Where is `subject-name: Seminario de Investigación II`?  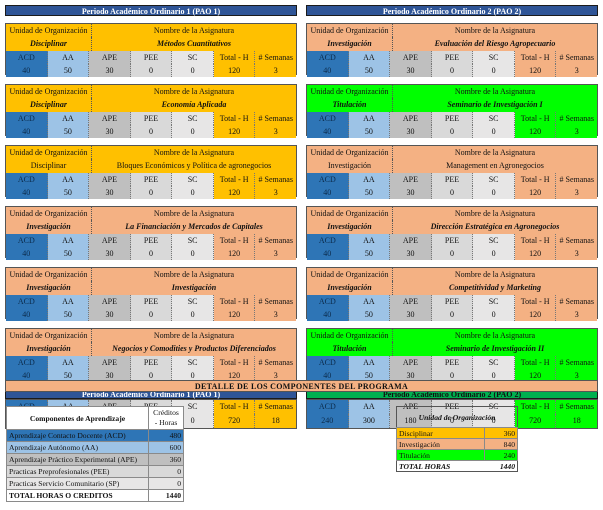
subject-name: Seminario de Investigación II is located at coordinates (495, 349).